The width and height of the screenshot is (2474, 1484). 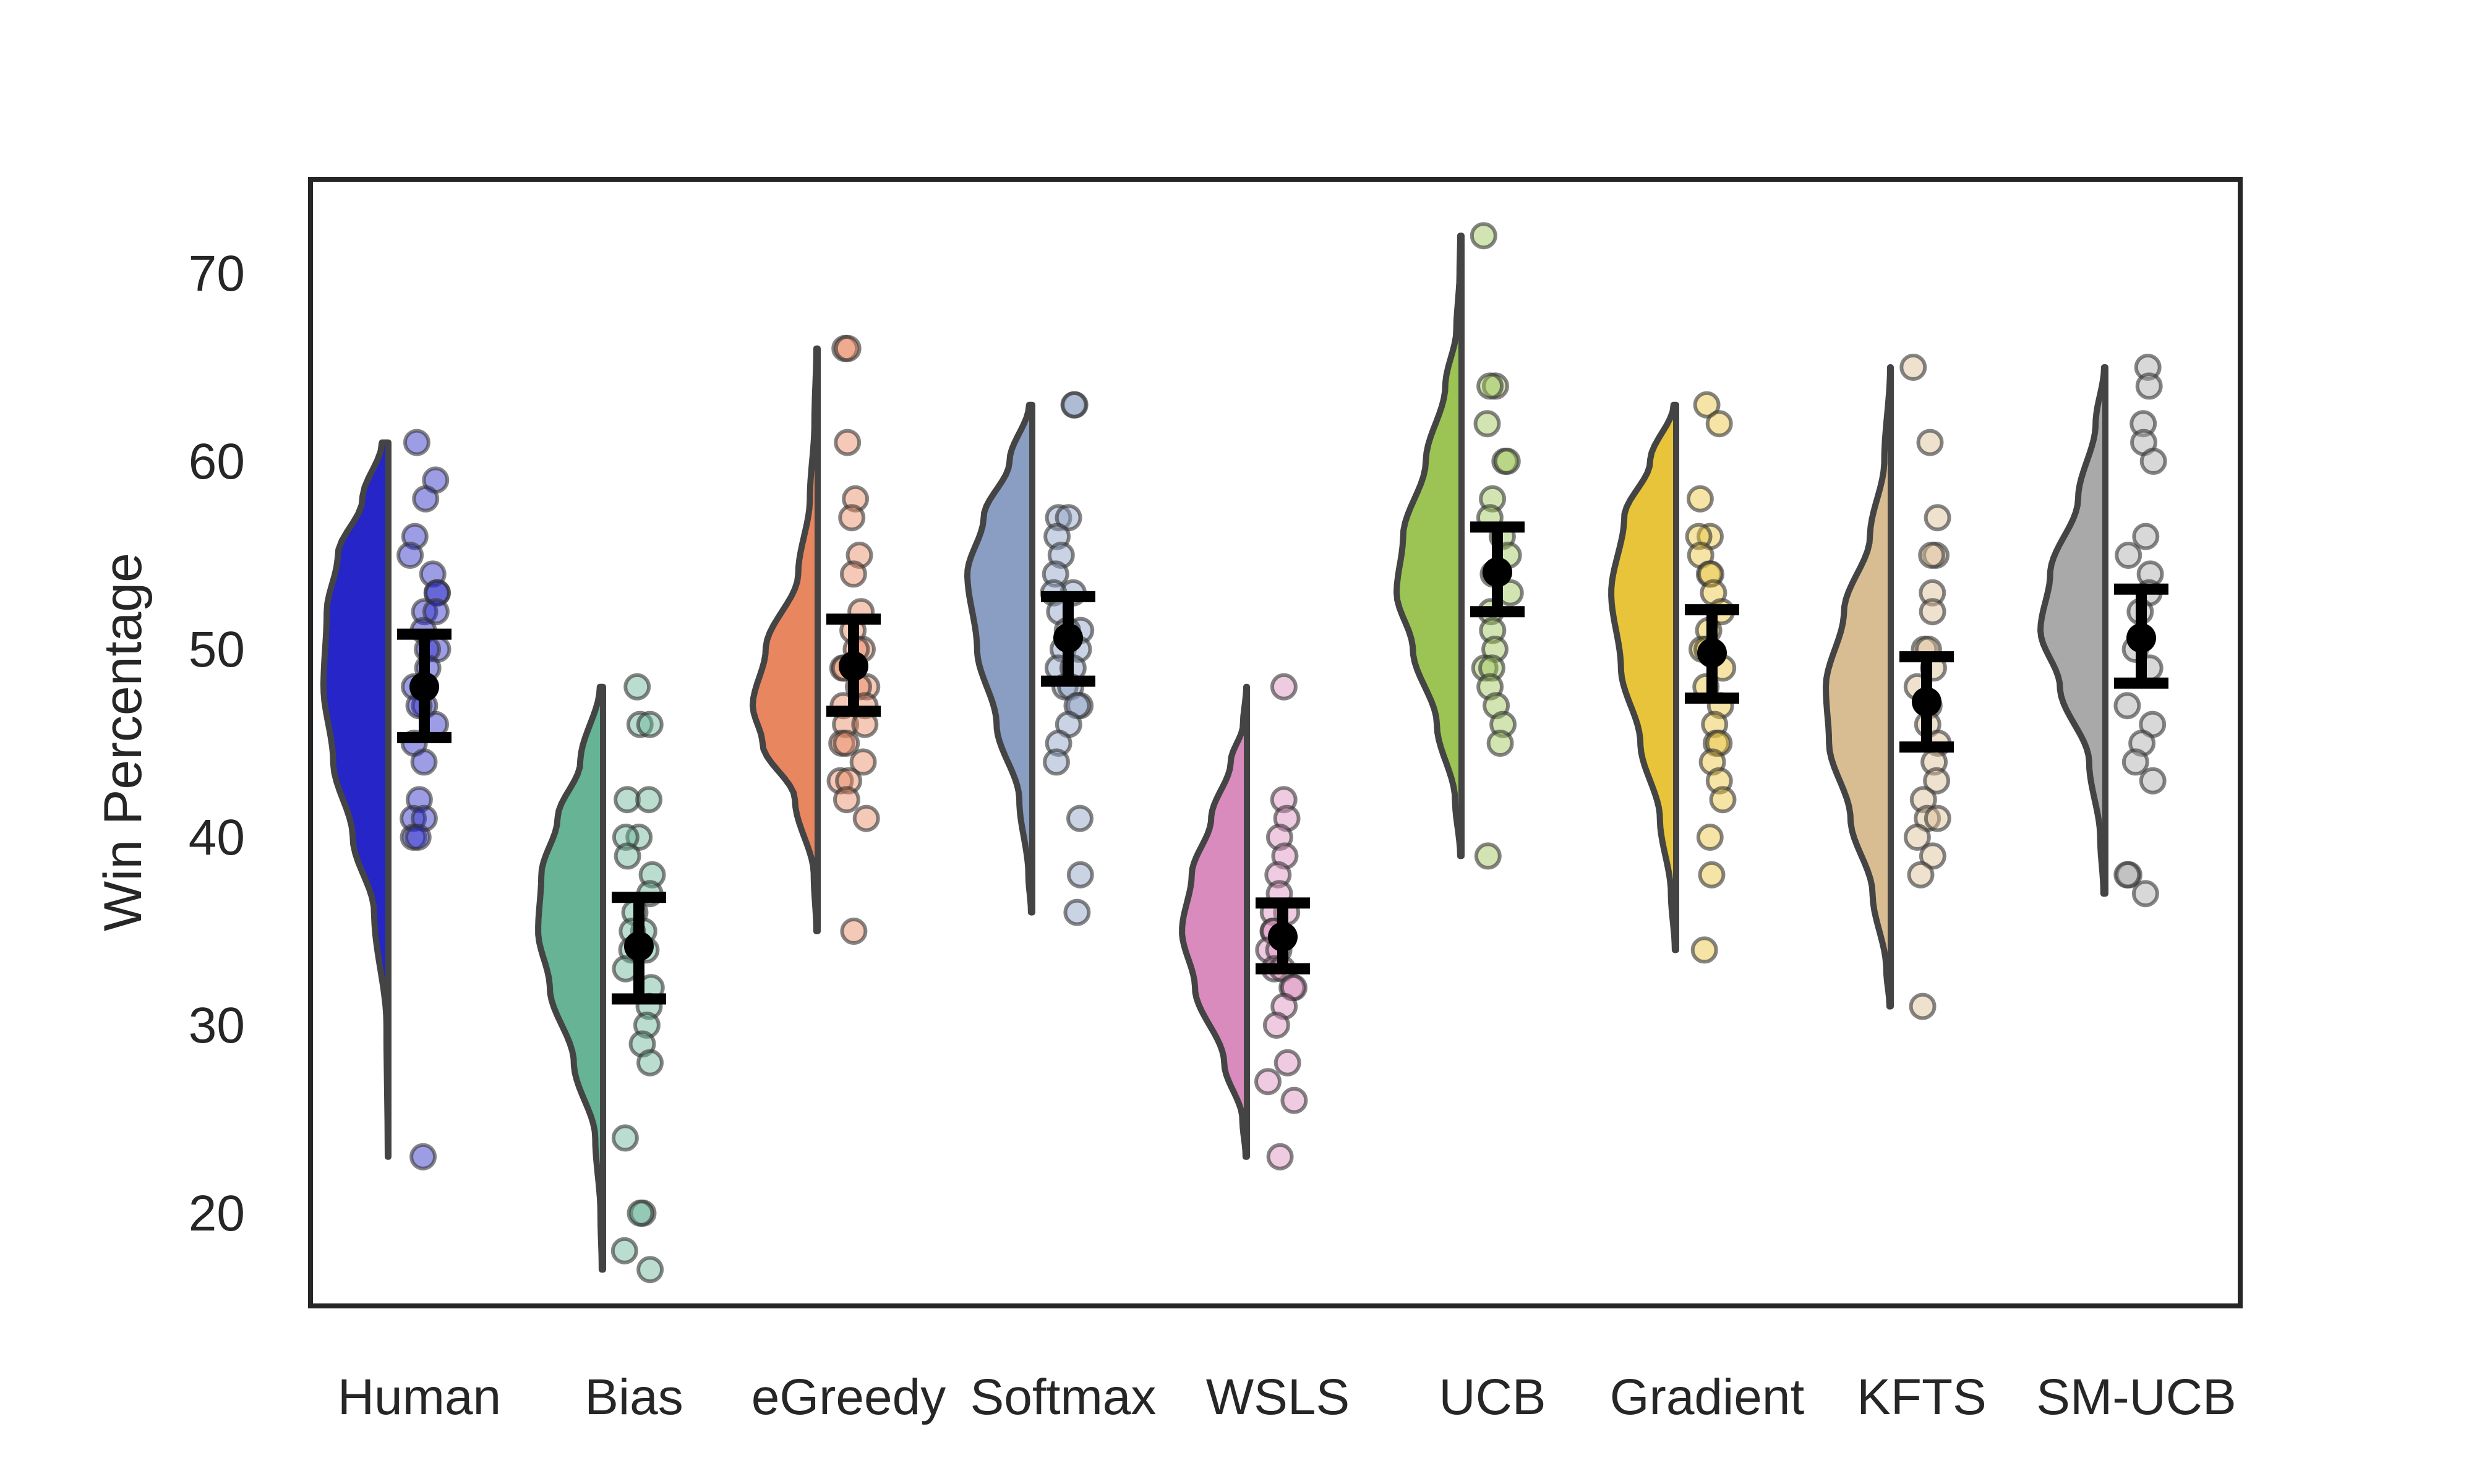 I want to click on series-sm-ucb, so click(x=2102, y=631).